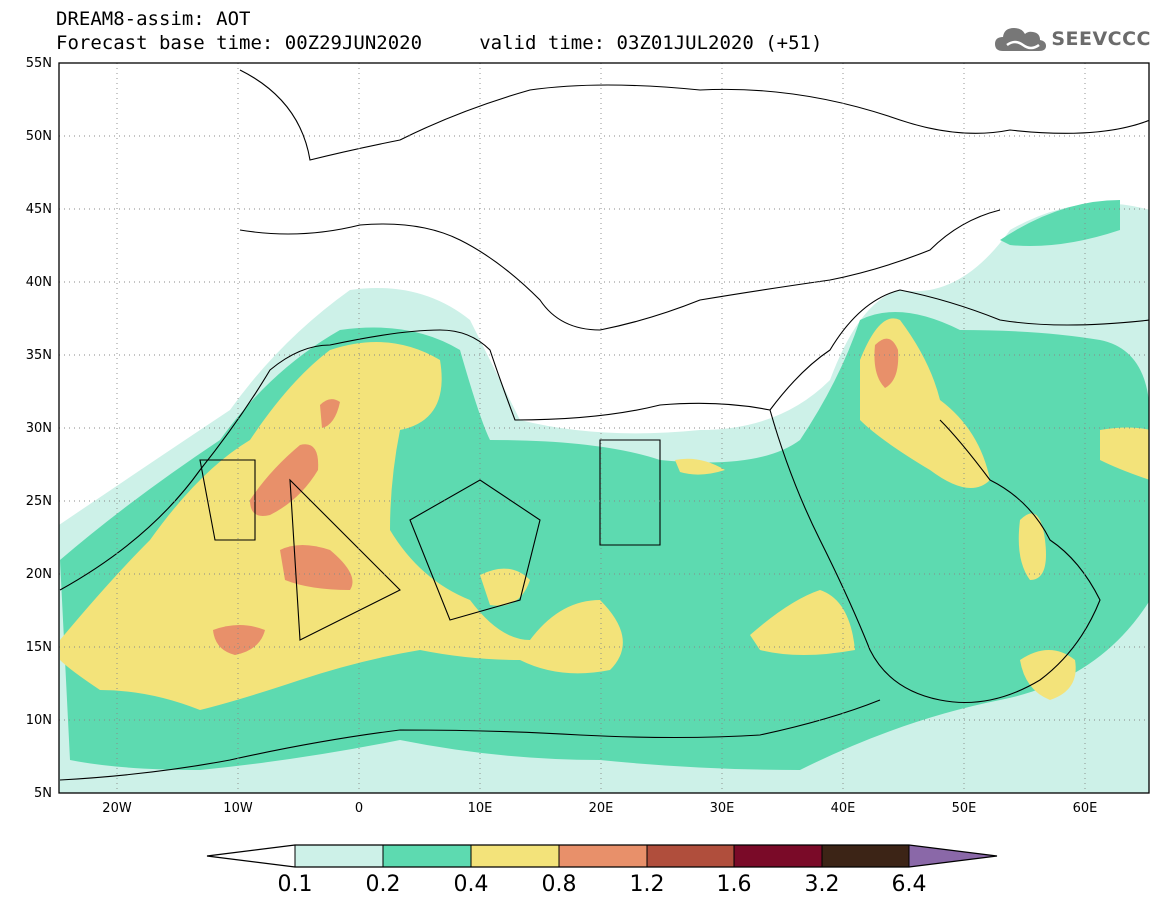 The height and width of the screenshot is (905, 1165). What do you see at coordinates (822, 884) in the screenshot?
I see `colorbar-label: 3.2` at bounding box center [822, 884].